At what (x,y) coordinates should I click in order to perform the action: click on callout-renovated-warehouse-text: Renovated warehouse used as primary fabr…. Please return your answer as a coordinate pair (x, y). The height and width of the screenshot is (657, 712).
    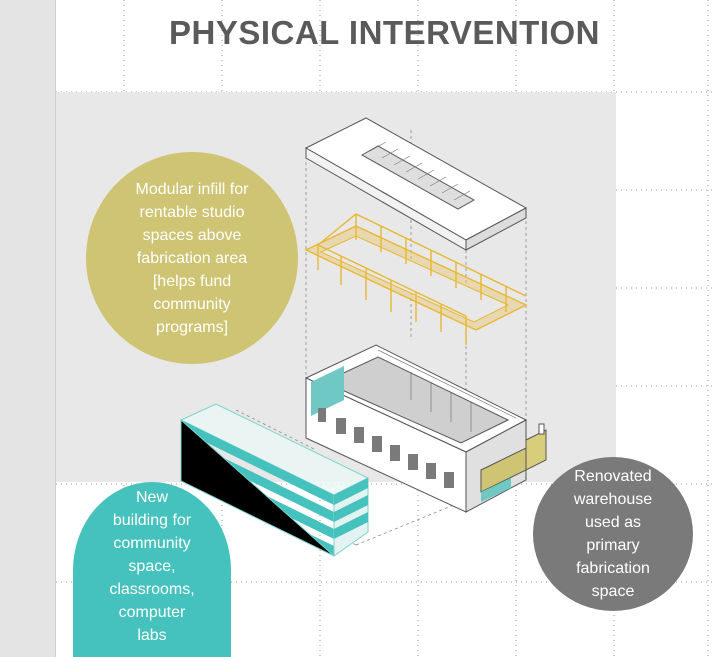
    Looking at the image, I should click on (613, 534).